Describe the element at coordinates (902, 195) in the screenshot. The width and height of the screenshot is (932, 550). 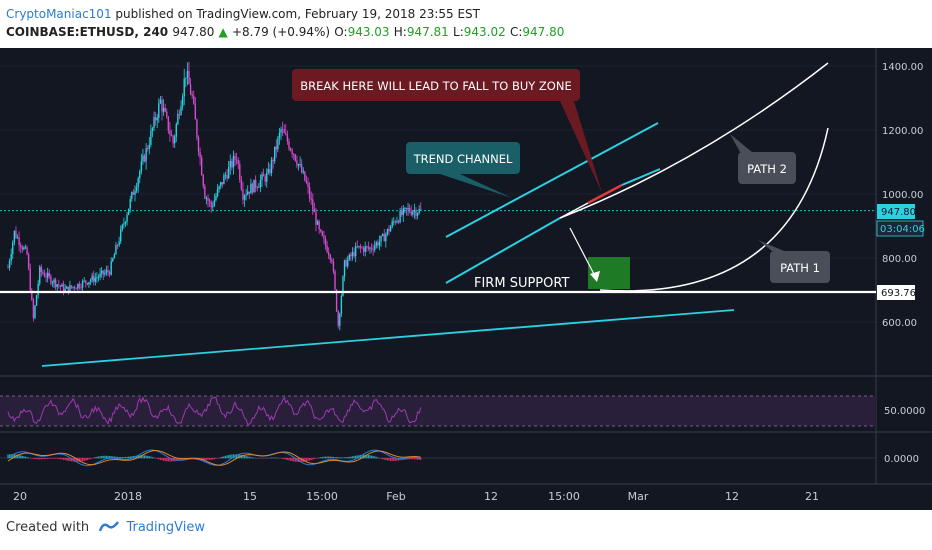
I see `price-axis: 1400.00 1200.00 1000.00 800.00 600.00` at that location.